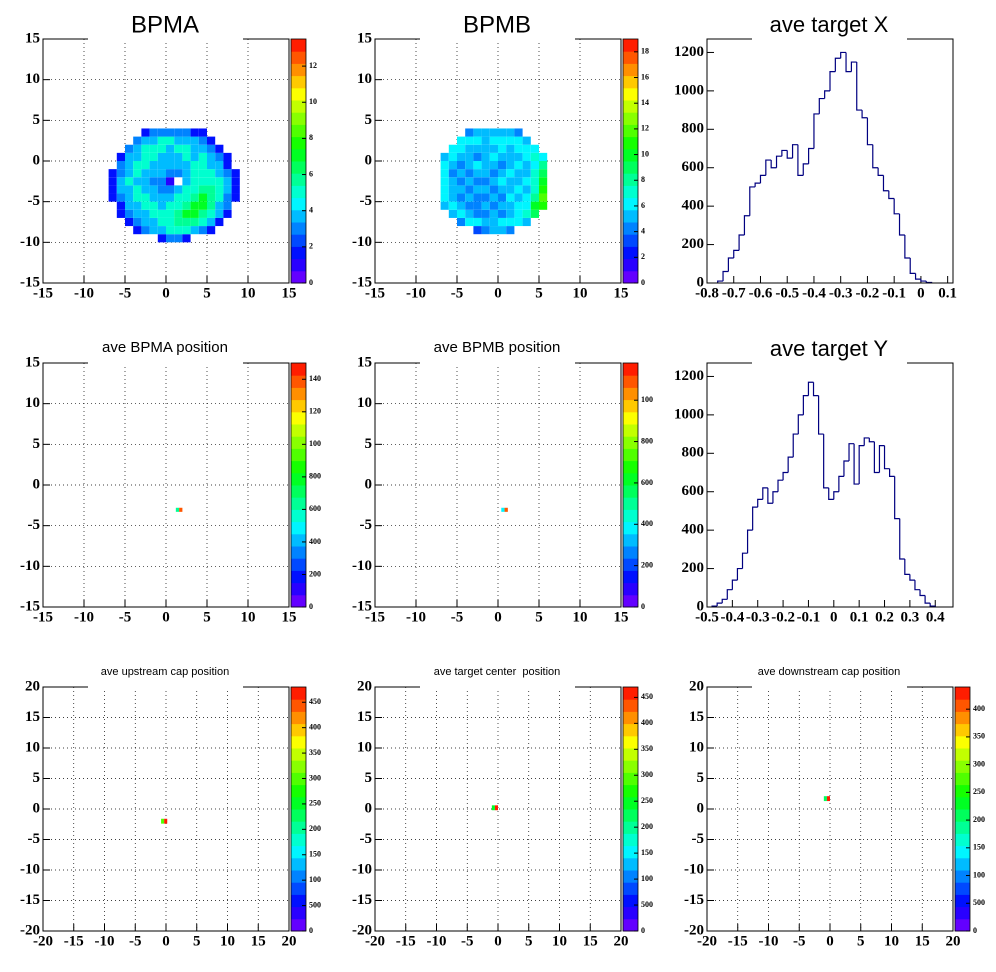  I want to click on x-tick-label: 0.1, so click(947, 293).